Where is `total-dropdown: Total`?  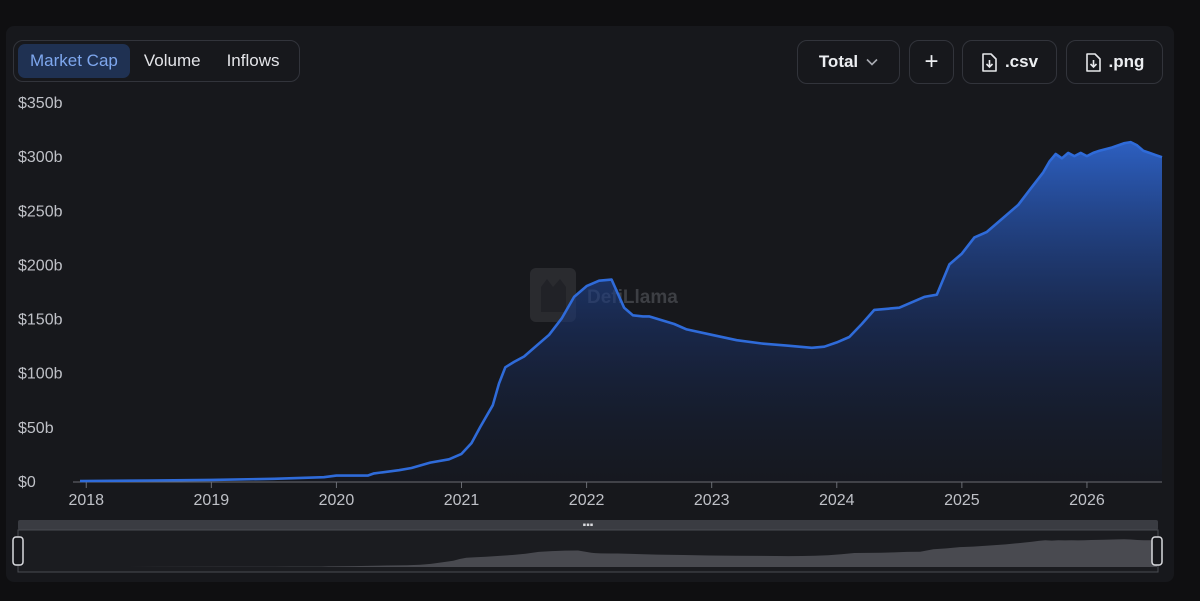
total-dropdown: Total is located at coordinates (848, 62).